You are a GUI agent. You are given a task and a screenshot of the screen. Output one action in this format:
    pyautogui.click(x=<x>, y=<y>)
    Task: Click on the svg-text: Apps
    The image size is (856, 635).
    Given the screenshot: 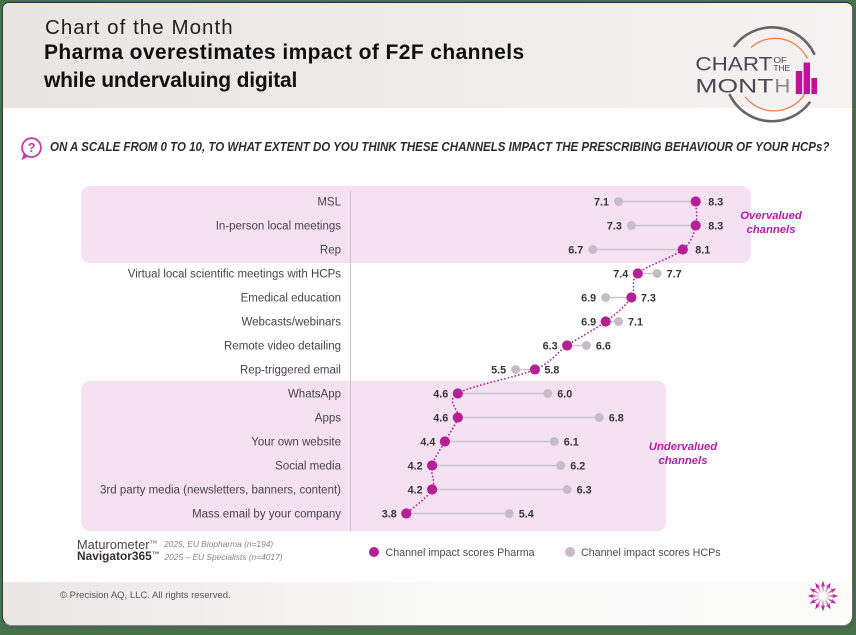 What is the action you would take?
    pyautogui.click(x=328, y=419)
    